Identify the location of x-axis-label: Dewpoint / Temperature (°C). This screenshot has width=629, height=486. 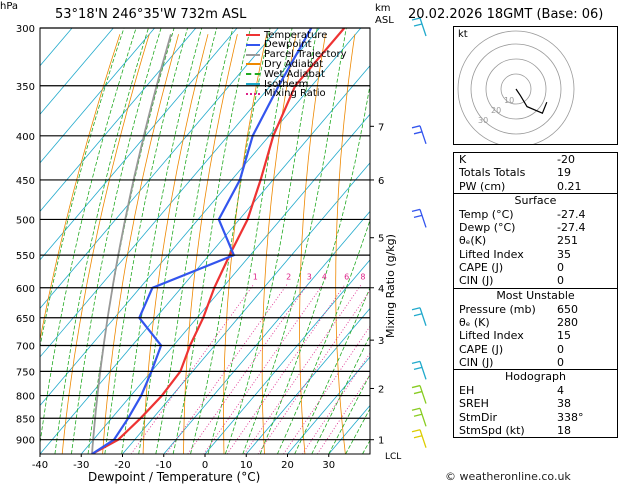
(174, 477).